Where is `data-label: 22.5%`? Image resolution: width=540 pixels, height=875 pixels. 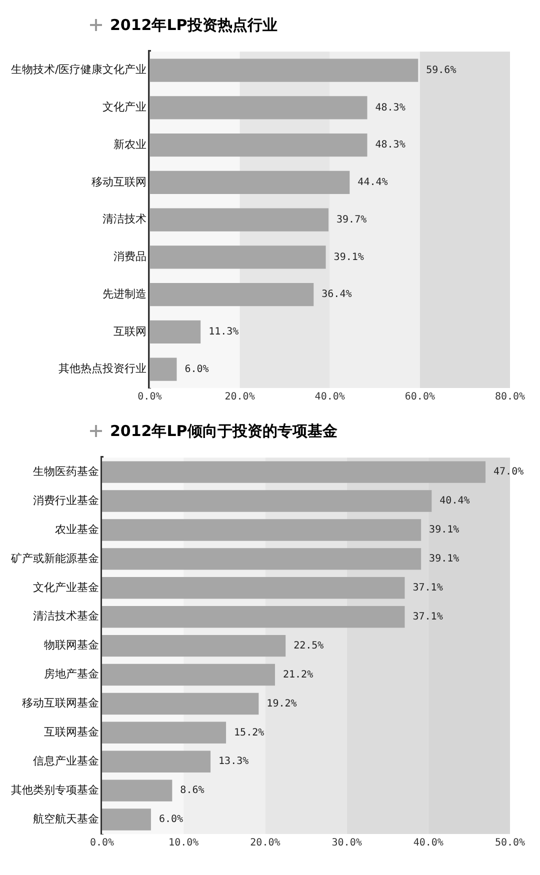 data-label: 22.5% is located at coordinates (309, 646).